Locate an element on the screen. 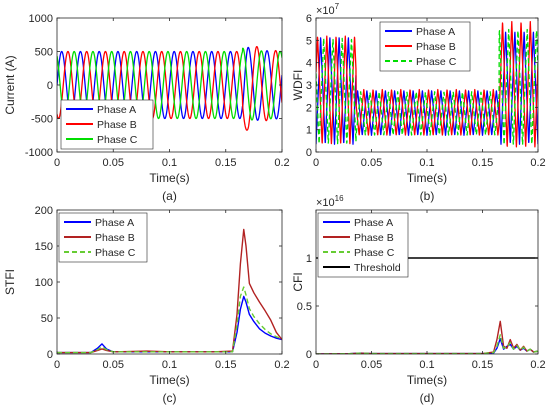  exponent-power: 7 is located at coordinates (337, 6).